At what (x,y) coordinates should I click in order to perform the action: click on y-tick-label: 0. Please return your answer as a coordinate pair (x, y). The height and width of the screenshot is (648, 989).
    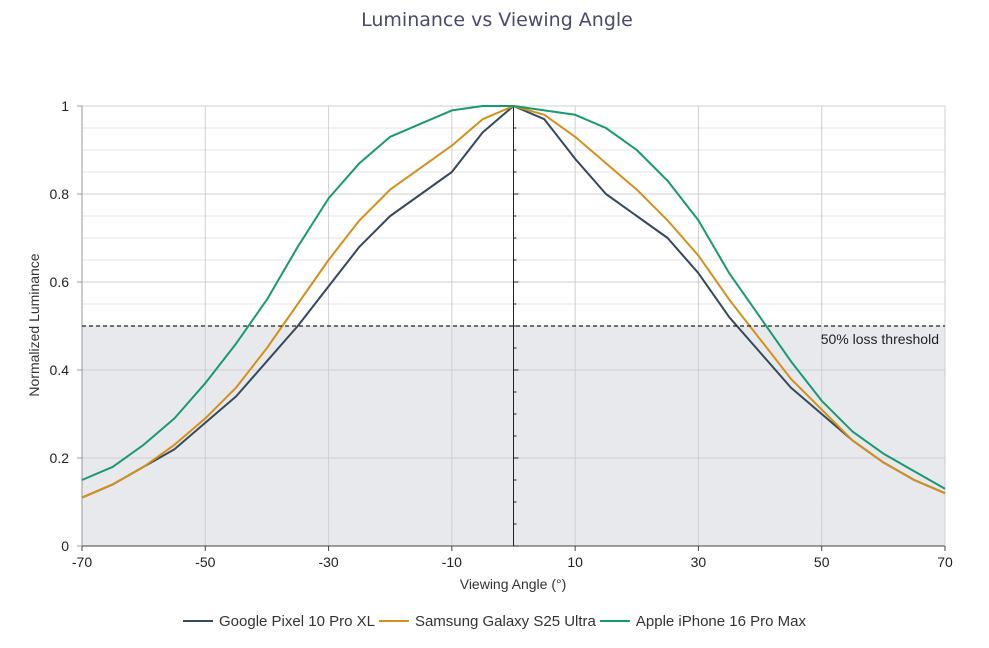
    Looking at the image, I should click on (65, 546).